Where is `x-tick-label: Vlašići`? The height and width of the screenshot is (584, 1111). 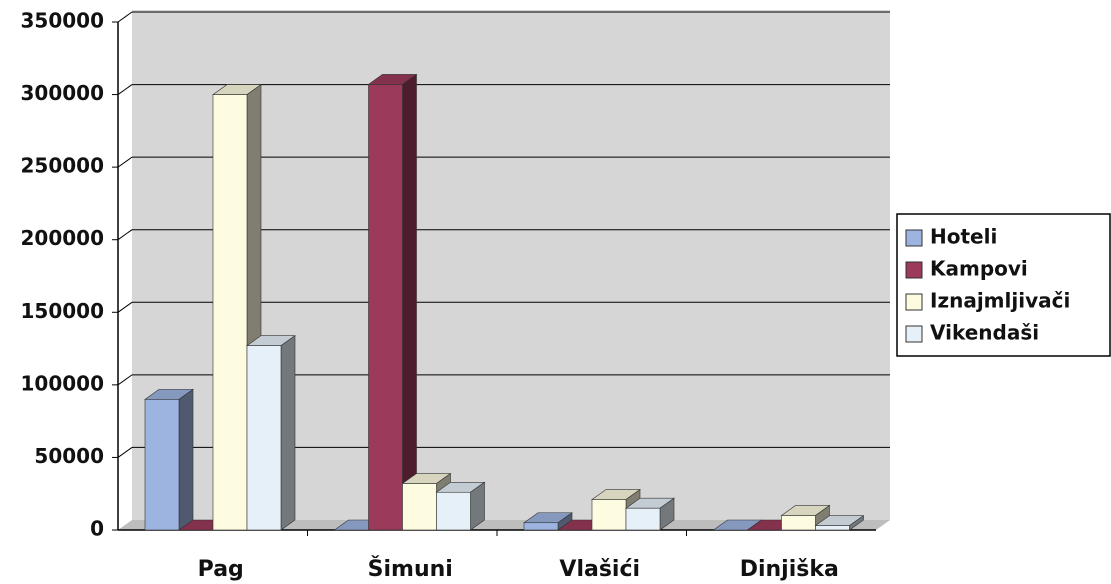 x-tick-label: Vlašići is located at coordinates (599, 569).